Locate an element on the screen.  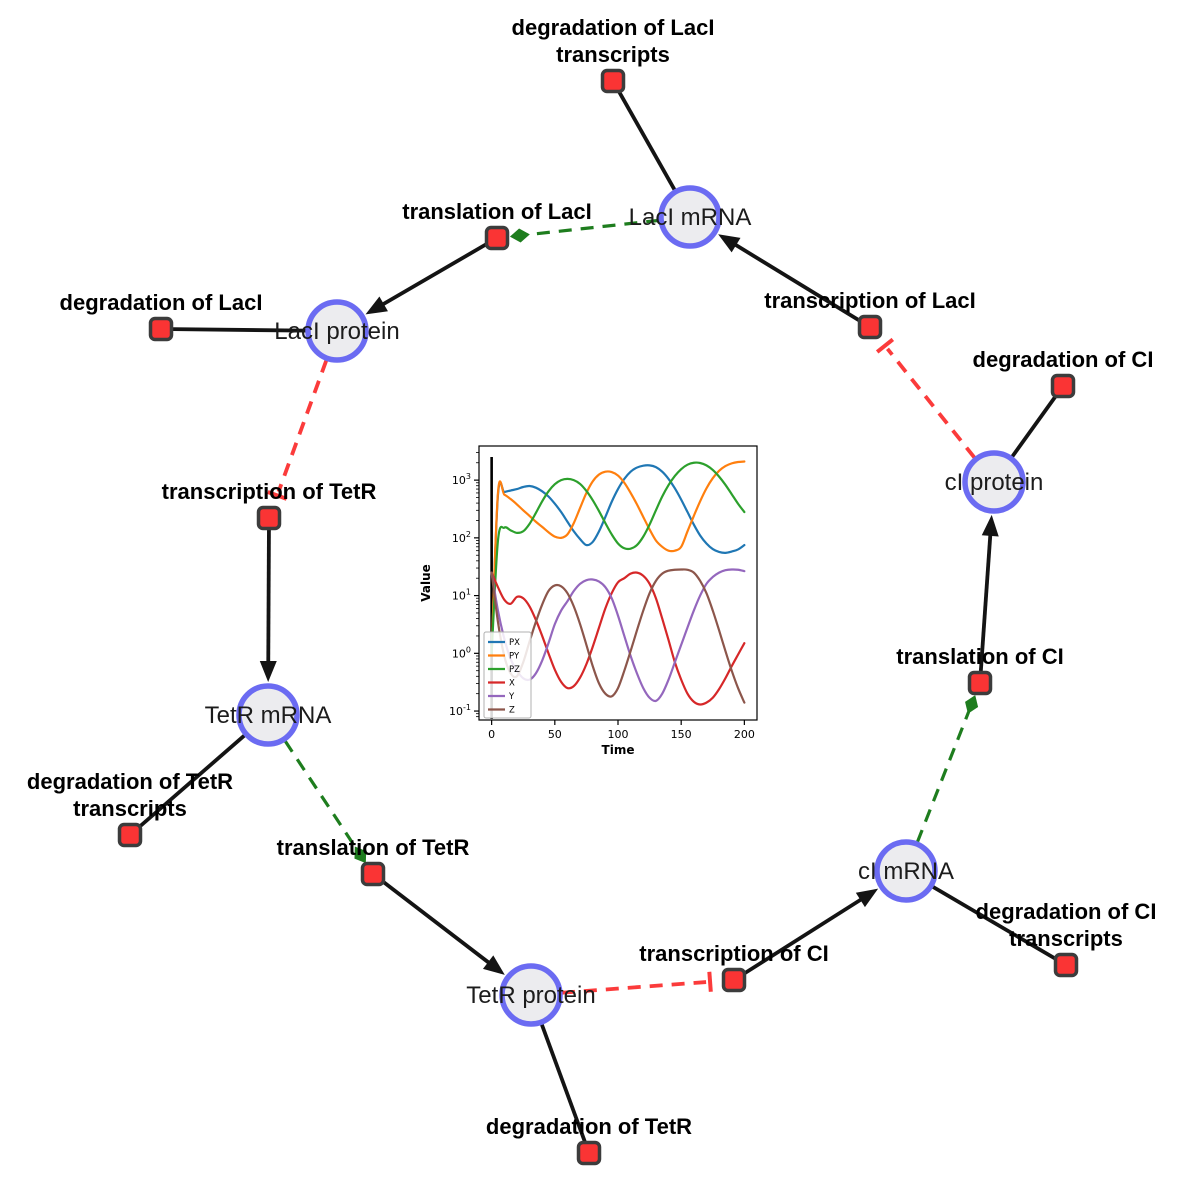
edge-transcription-of-tetr-to-tetr-mrna is located at coordinates (268, 606).